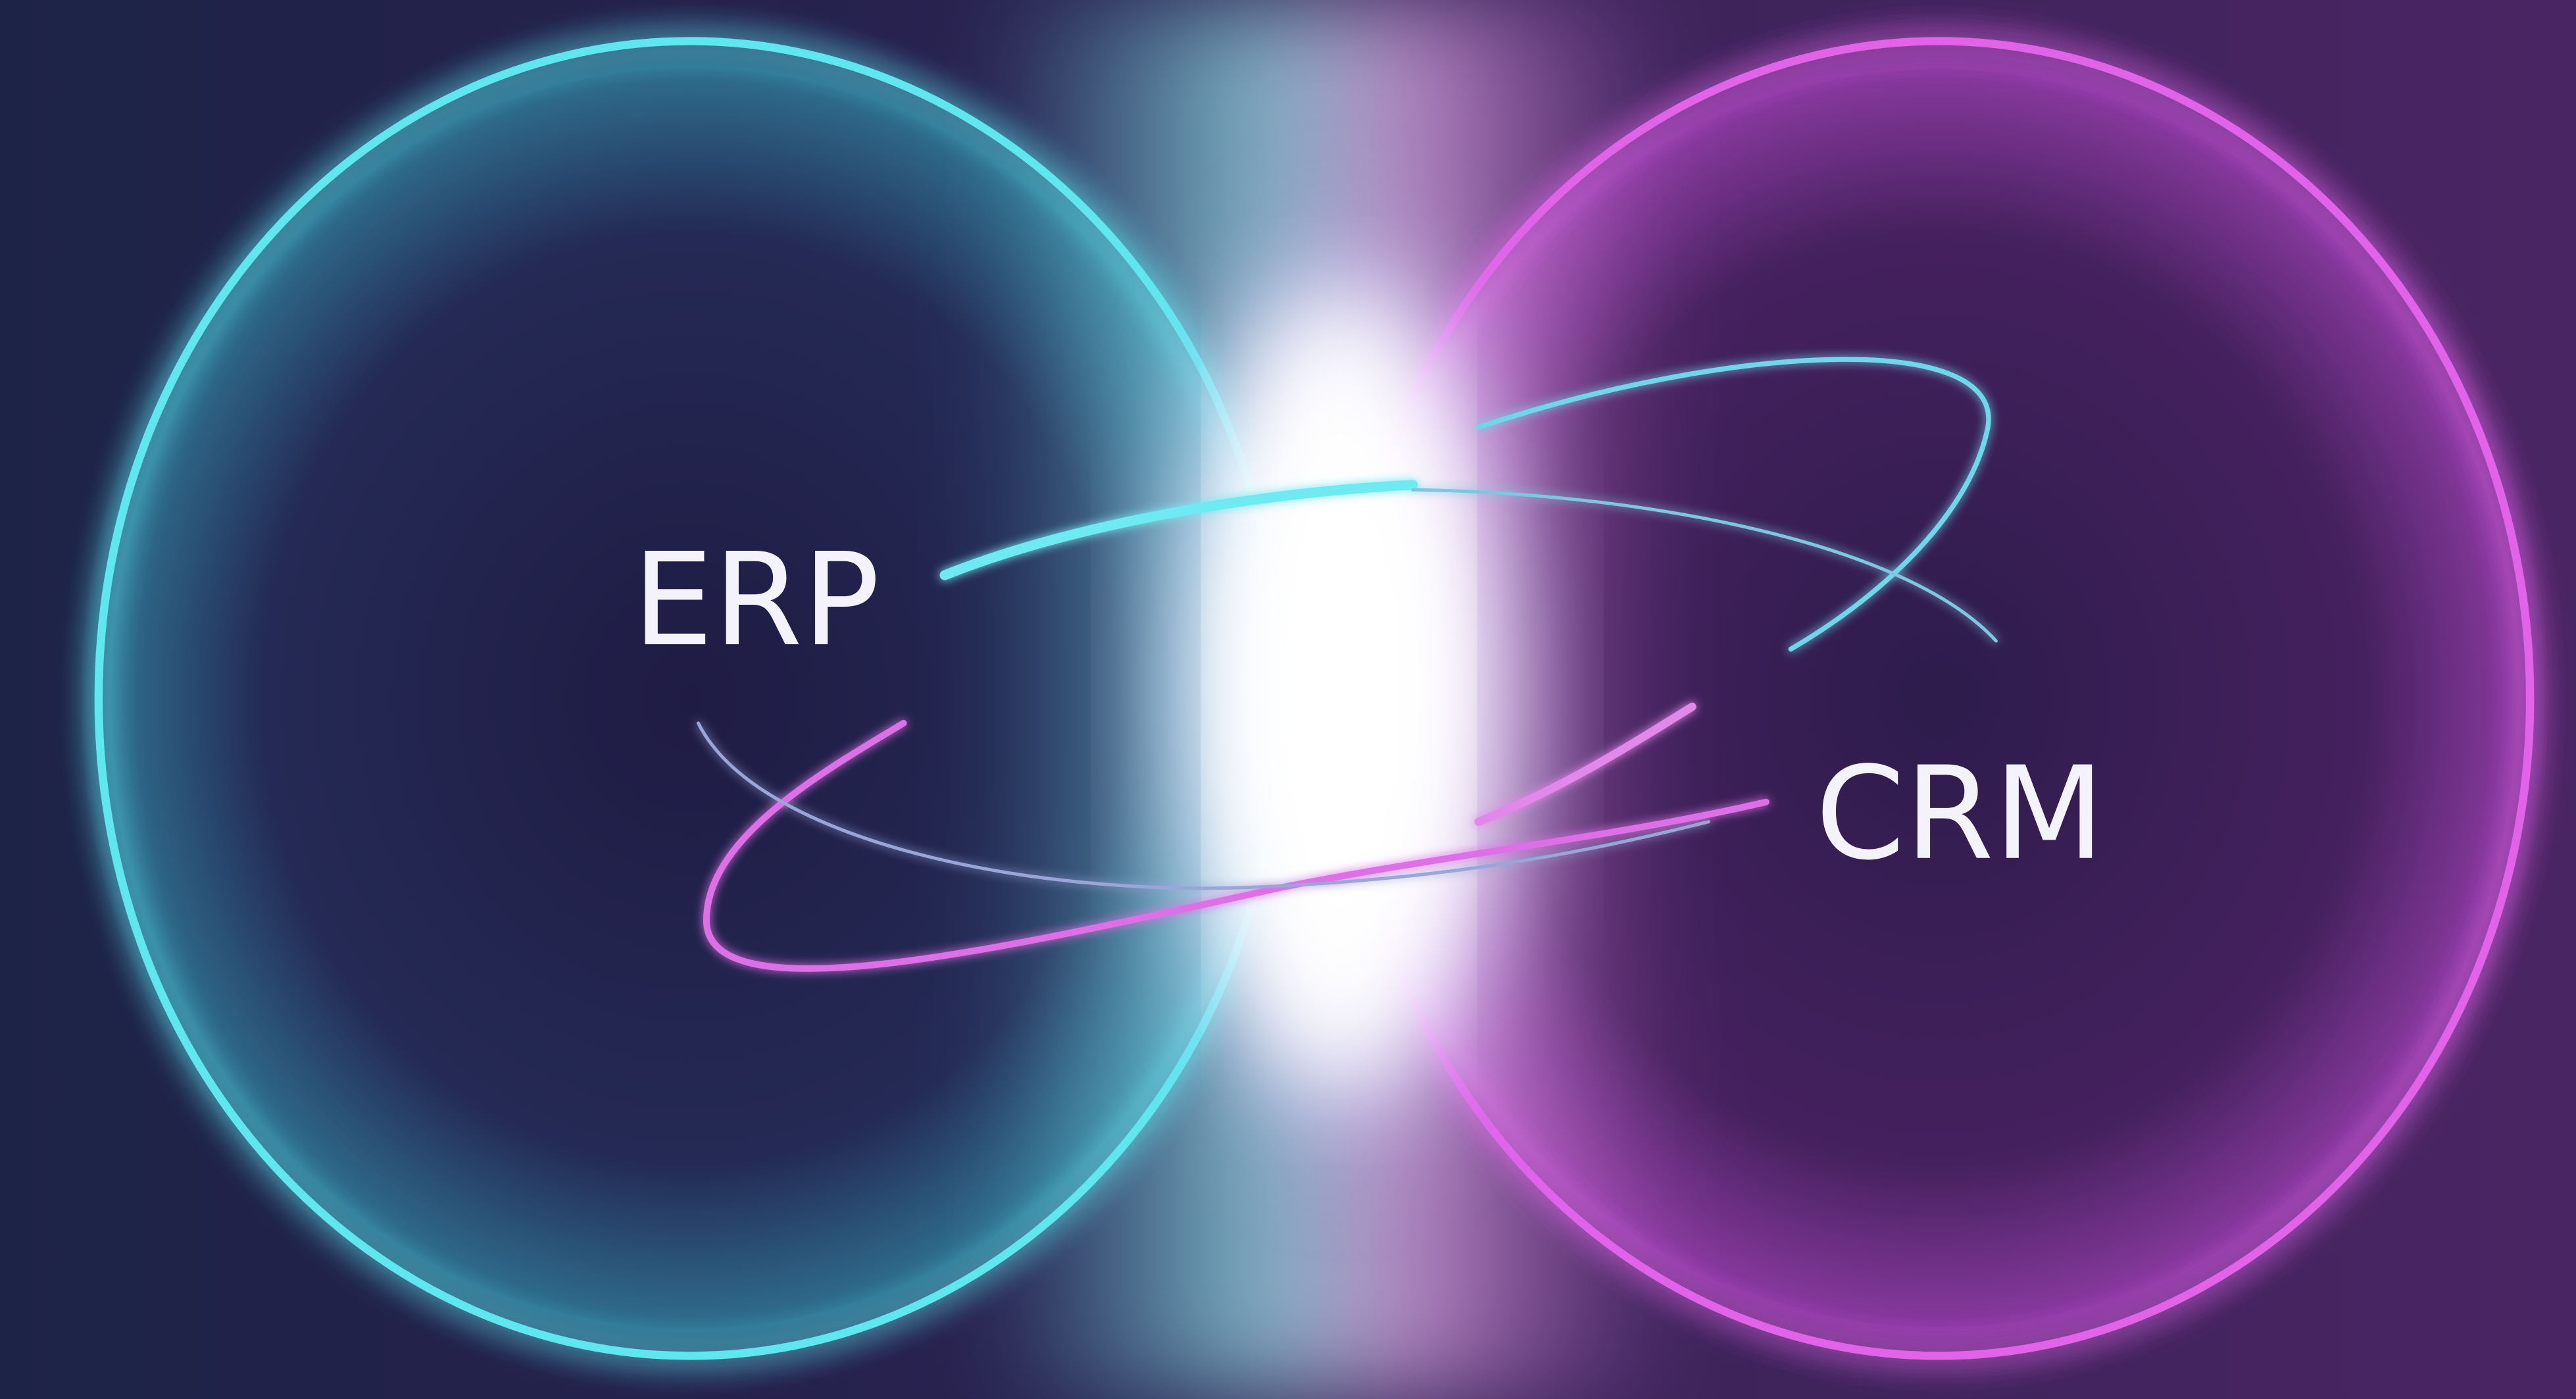  I want to click on thin-orbit, so click(1203, 806).